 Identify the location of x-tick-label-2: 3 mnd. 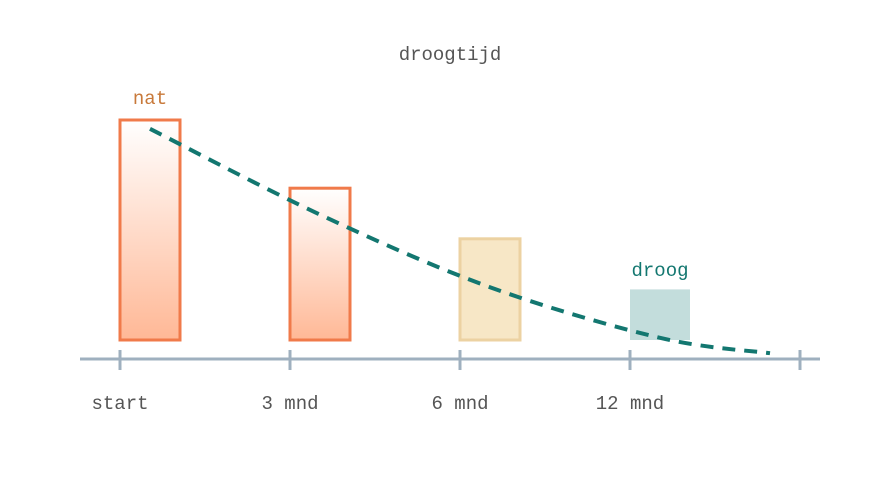
(289, 404).